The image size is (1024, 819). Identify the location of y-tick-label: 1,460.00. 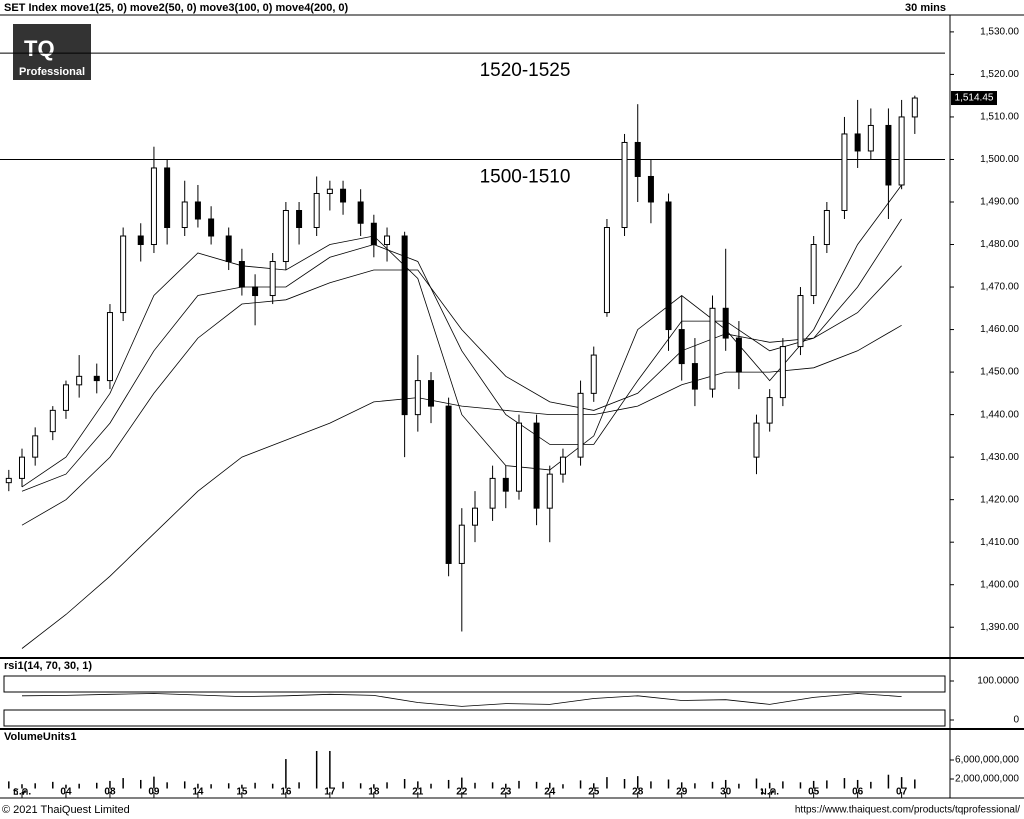
(999, 329).